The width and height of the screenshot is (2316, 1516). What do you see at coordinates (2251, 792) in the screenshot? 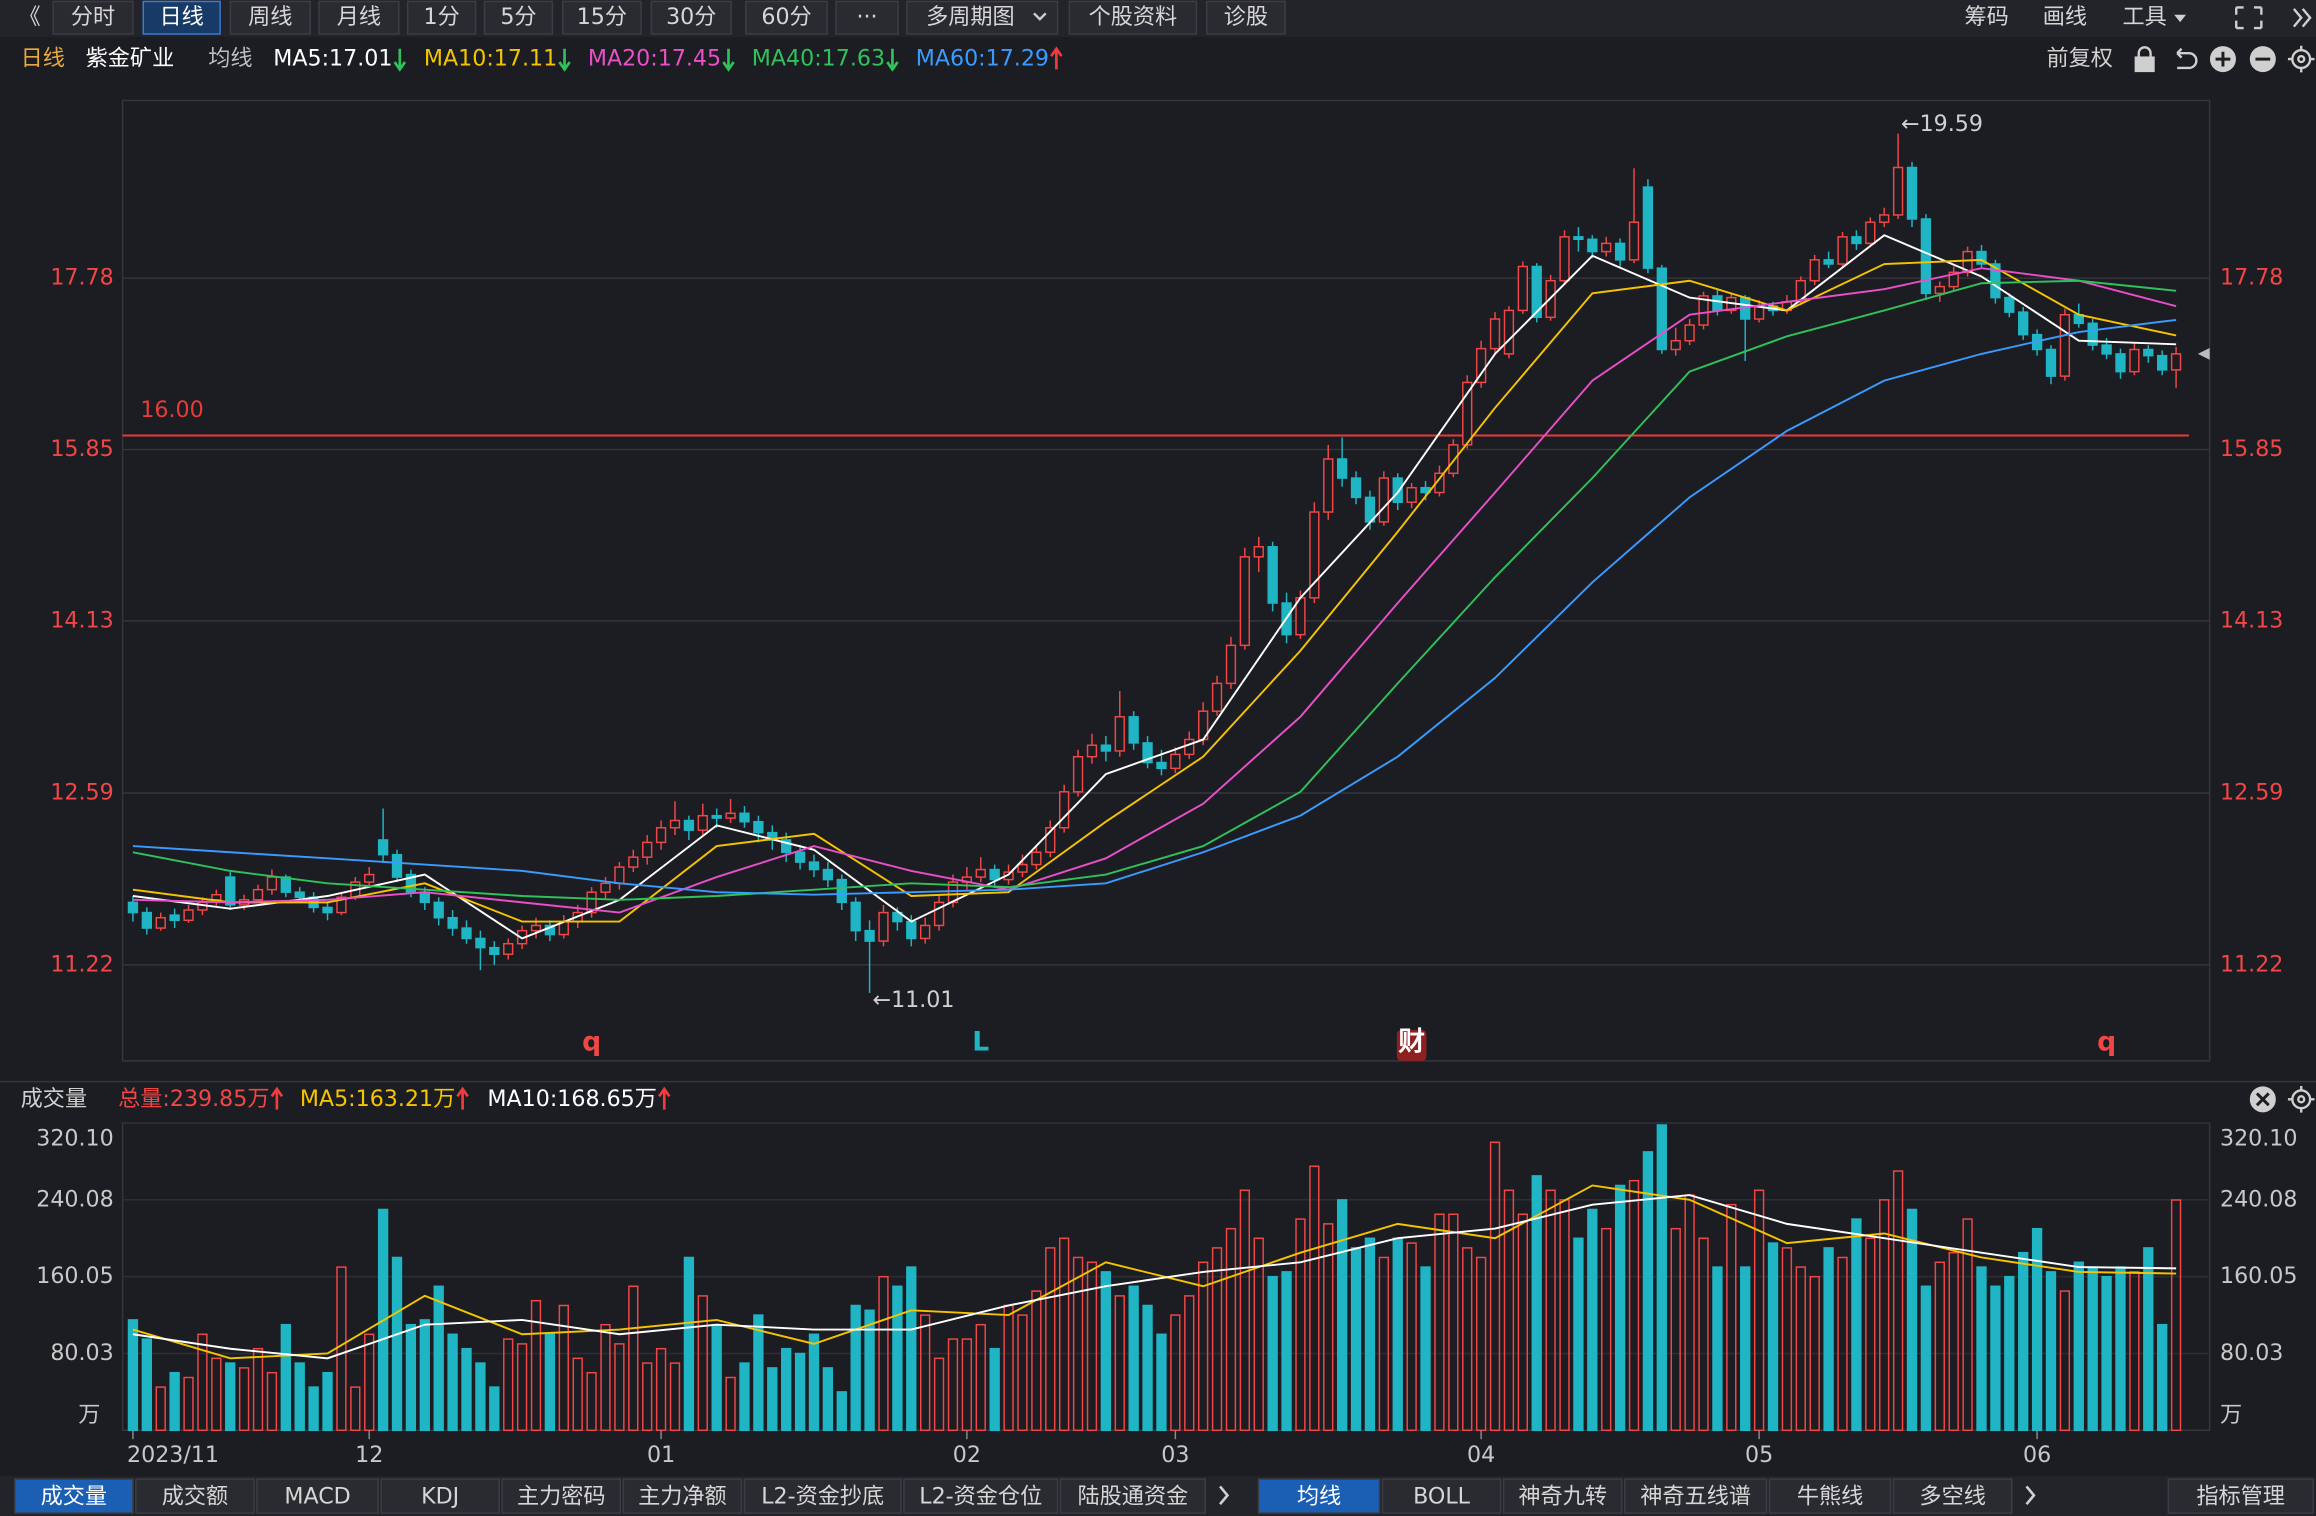
I see `y-tick-label: 12.59` at bounding box center [2251, 792].